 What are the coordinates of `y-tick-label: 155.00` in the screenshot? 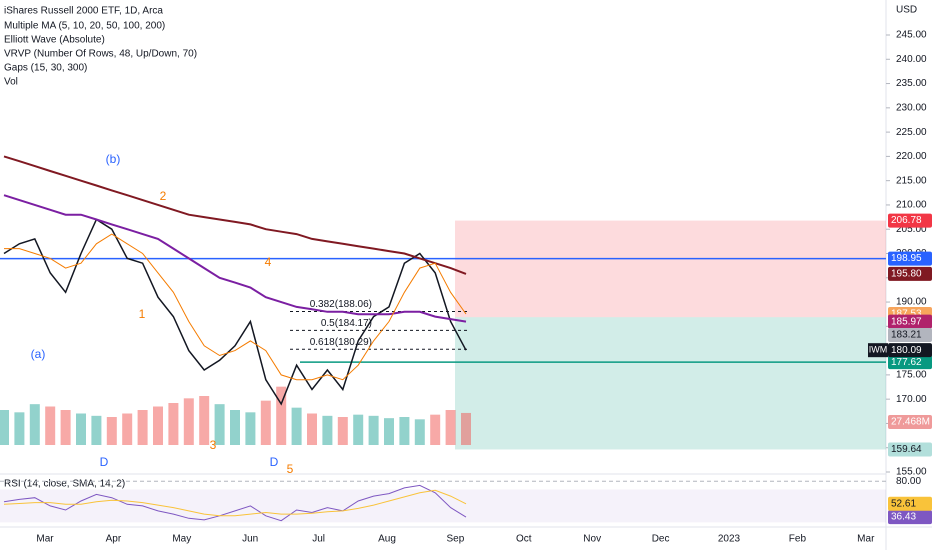 It's located at (911, 472).